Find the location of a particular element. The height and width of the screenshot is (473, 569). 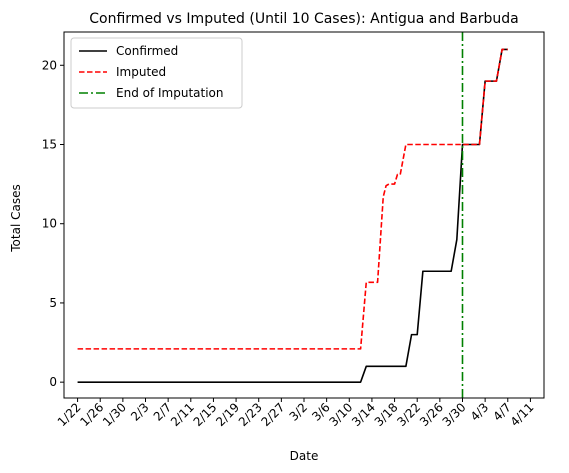

y-axis: 0 5 10 15 20 is located at coordinates (53, 223).